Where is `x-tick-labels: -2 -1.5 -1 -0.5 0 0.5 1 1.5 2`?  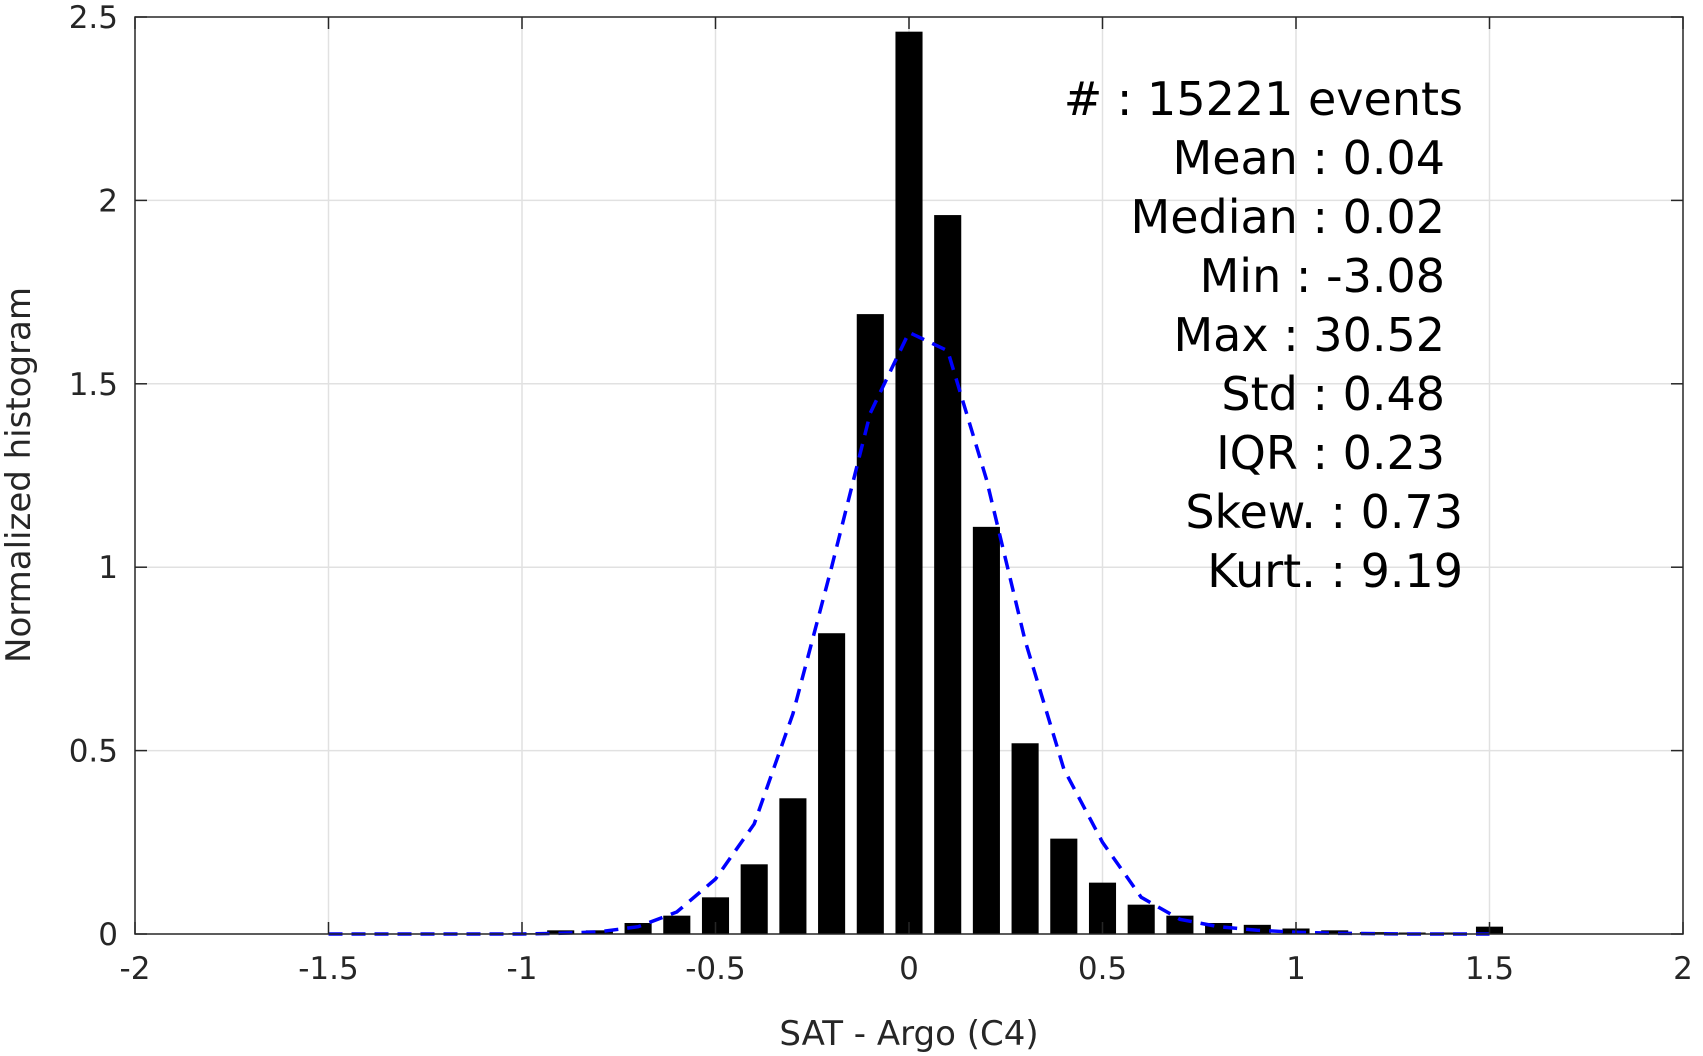 x-tick-labels: -2 -1.5 -1 -0.5 0 0.5 1 1.5 2 is located at coordinates (906, 969).